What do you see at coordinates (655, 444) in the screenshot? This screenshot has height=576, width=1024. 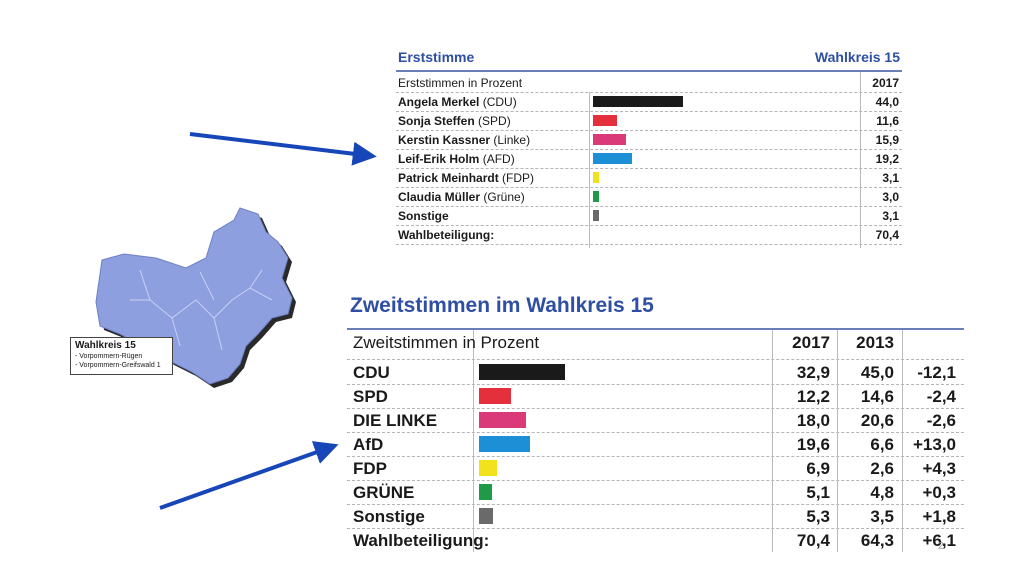 I see `zweitstimmen-row: AfD 19,6 6,6 +13,0` at bounding box center [655, 444].